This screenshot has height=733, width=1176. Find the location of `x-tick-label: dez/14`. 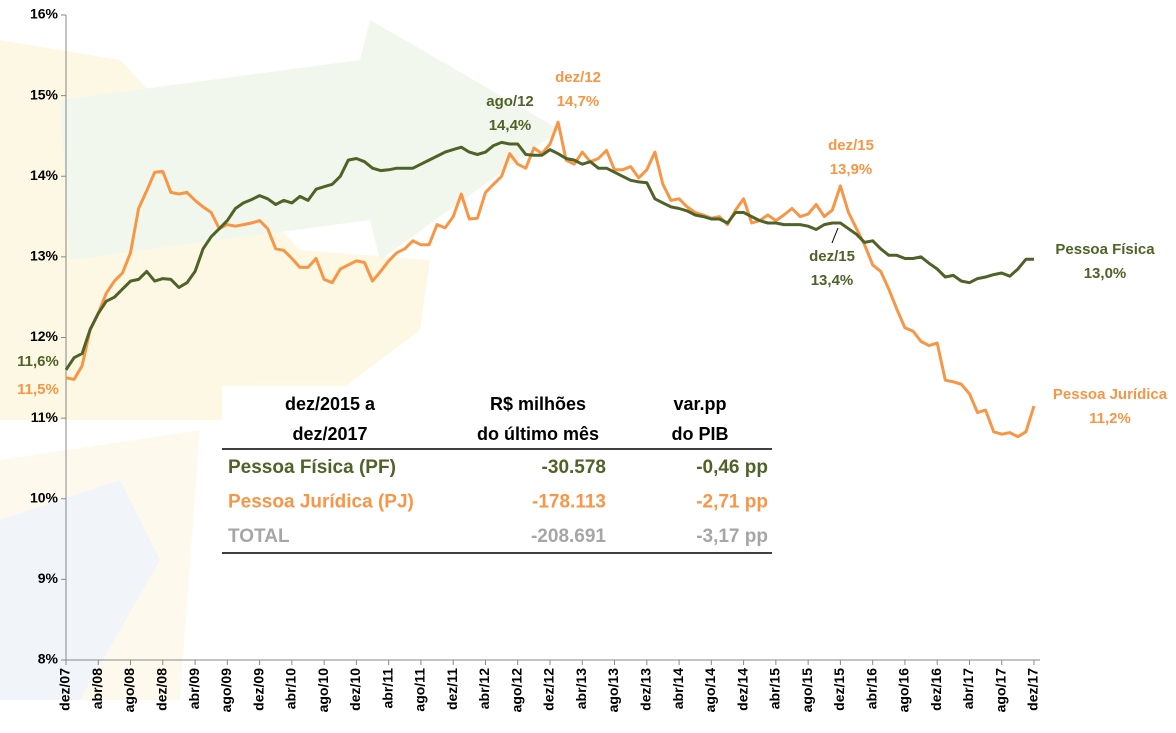

x-tick-label: dez/14 is located at coordinates (742, 689).